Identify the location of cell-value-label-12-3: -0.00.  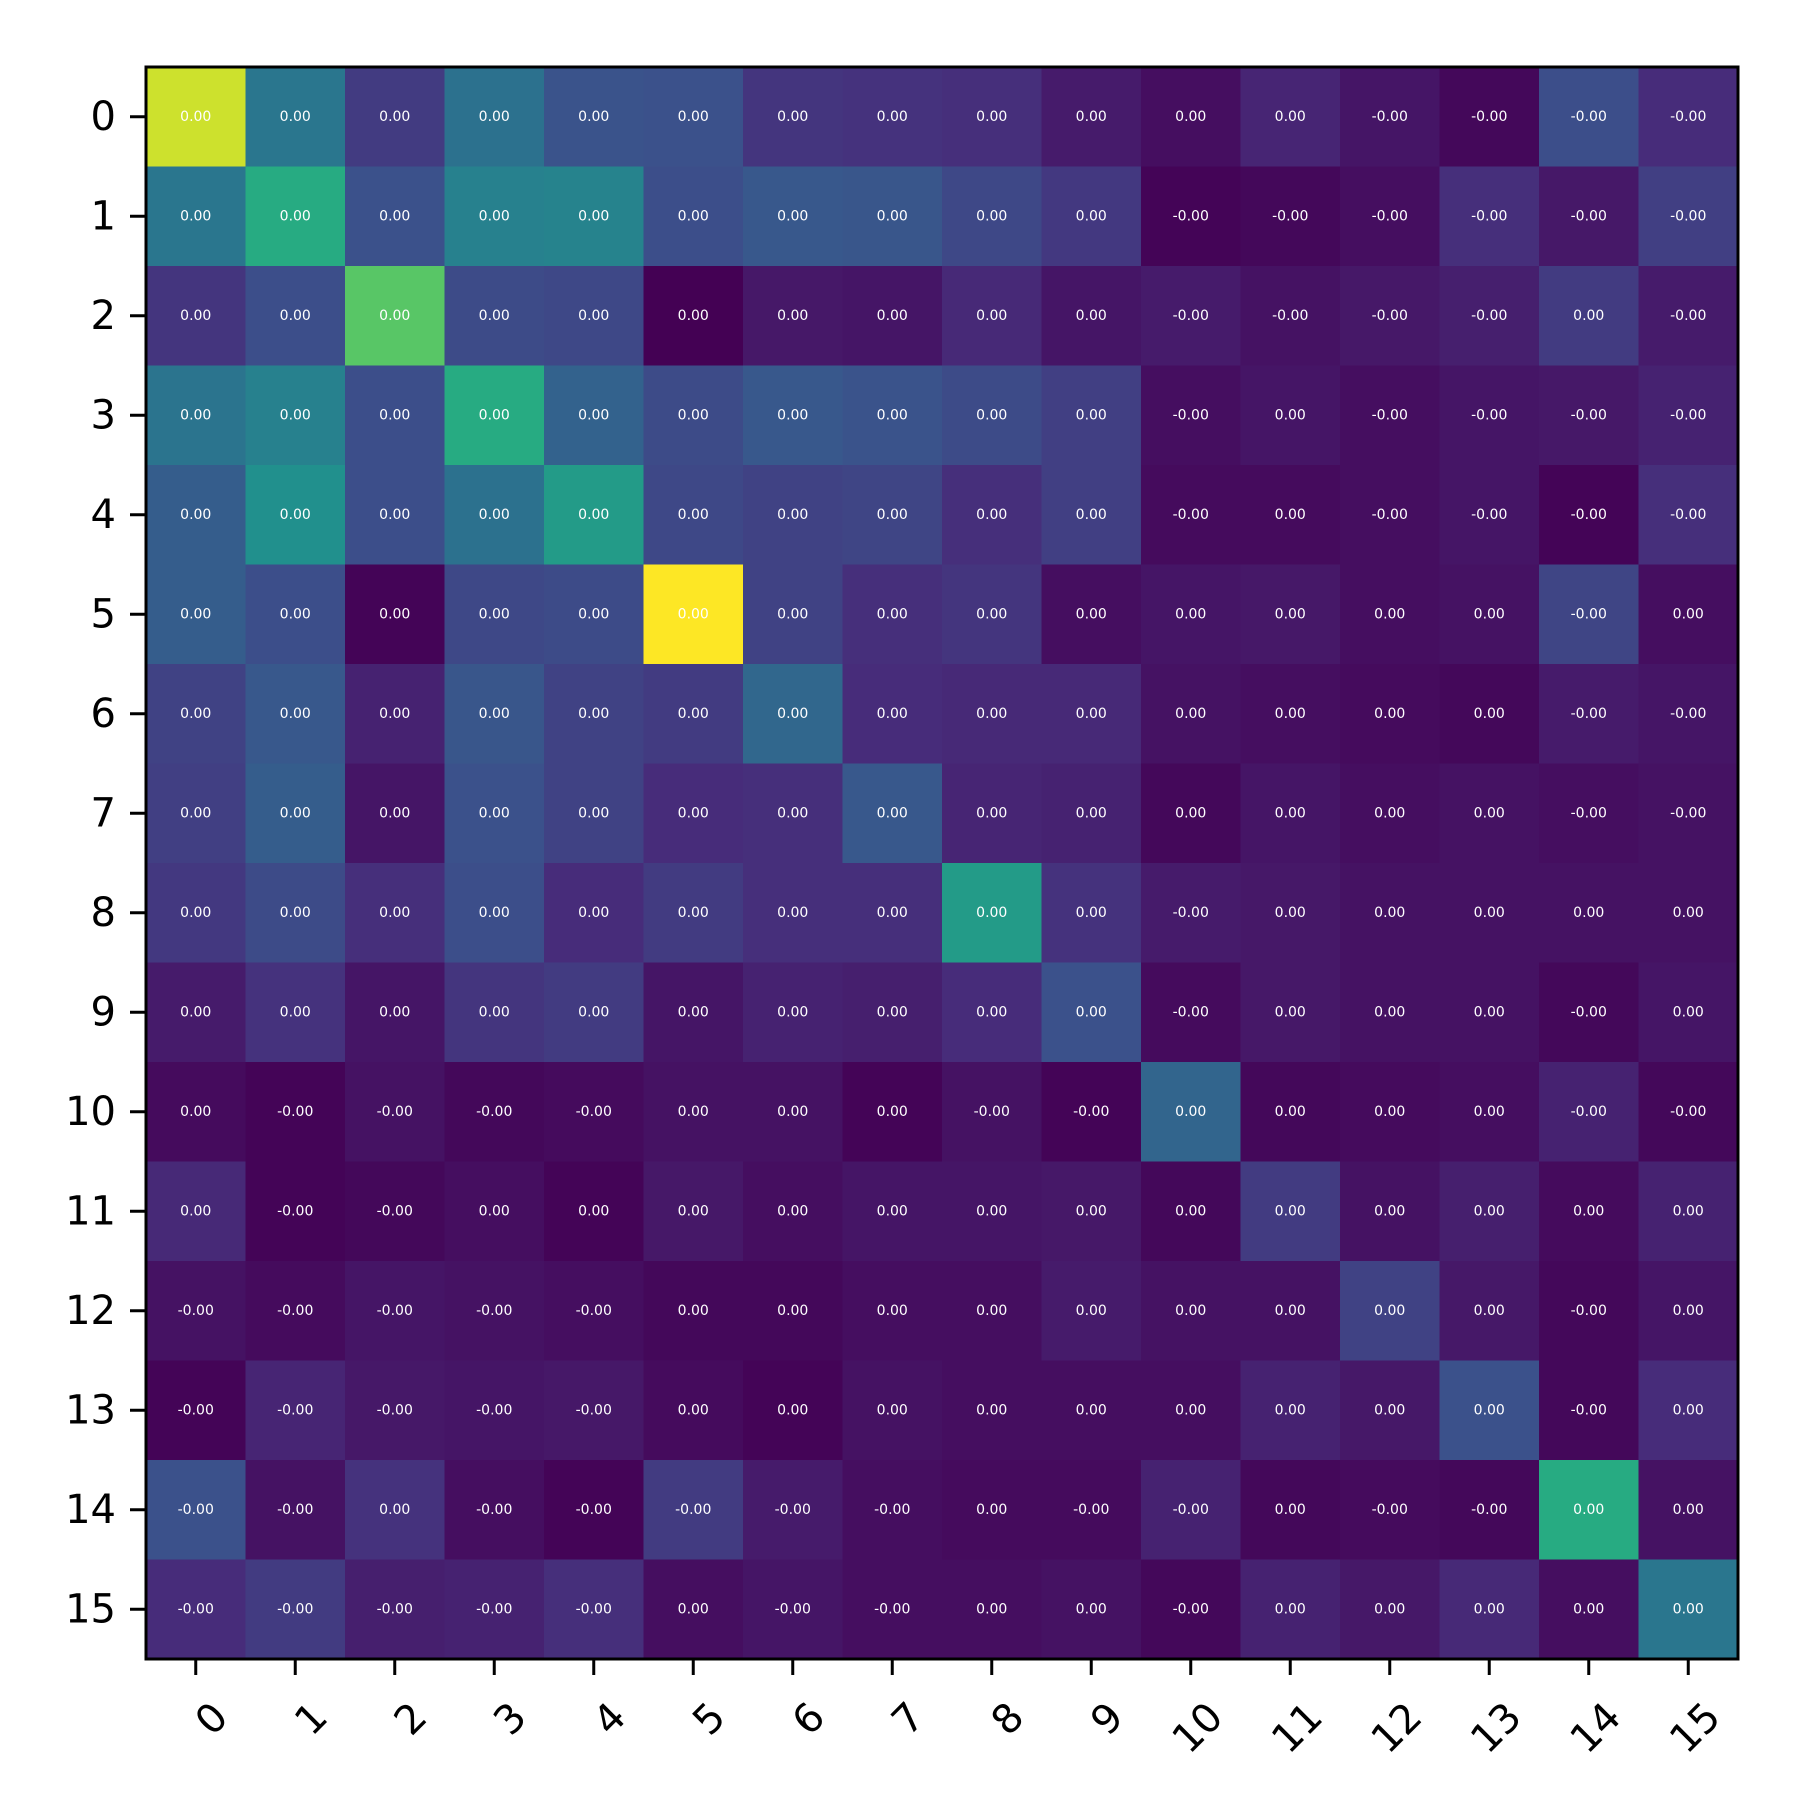
(494, 1311).